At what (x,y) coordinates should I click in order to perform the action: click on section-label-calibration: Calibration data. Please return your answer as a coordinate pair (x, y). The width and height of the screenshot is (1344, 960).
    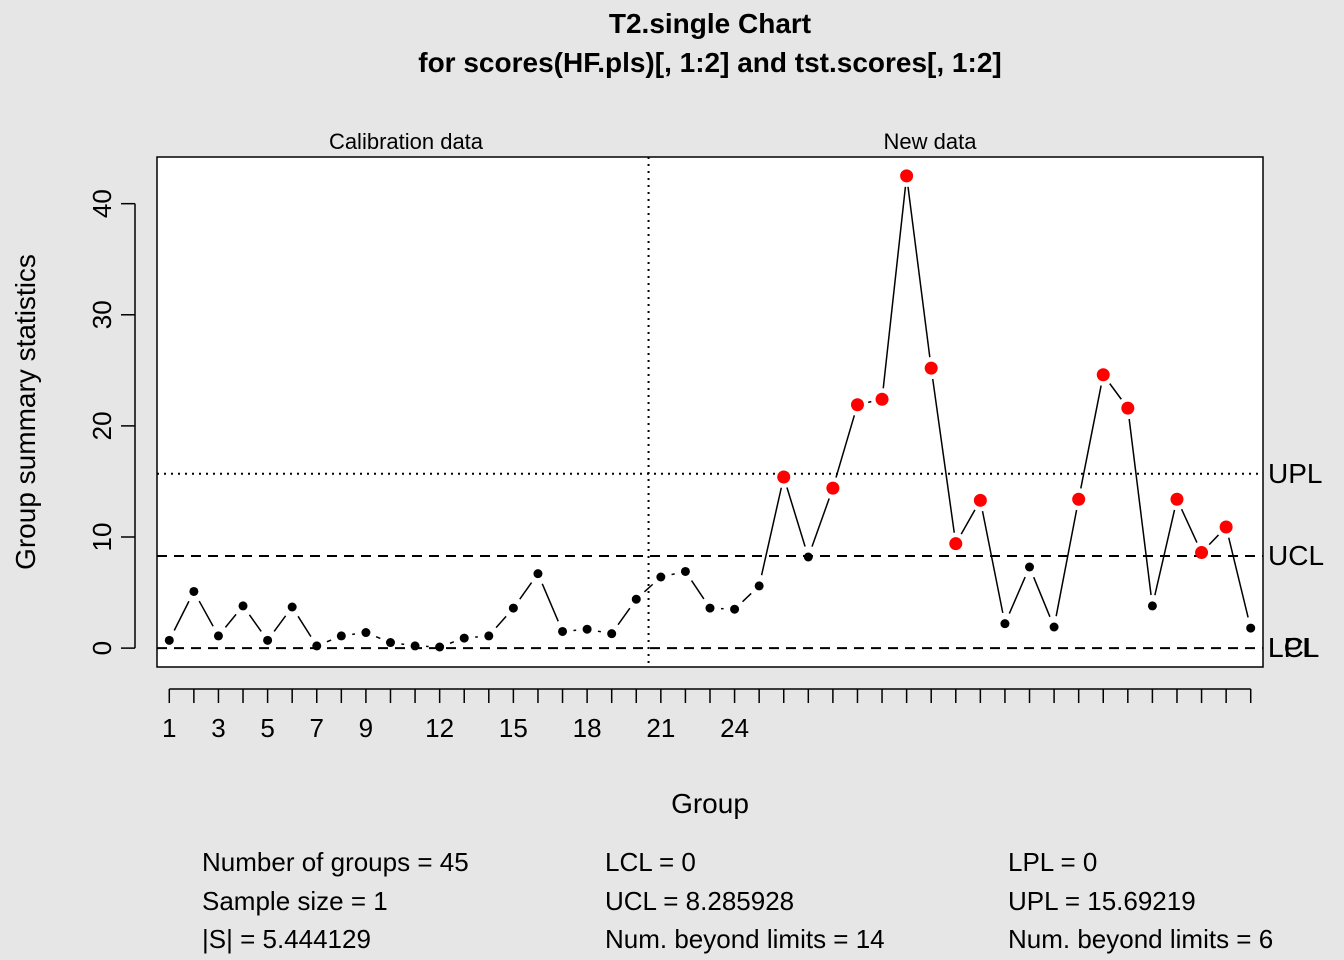
    Looking at the image, I should click on (406, 141).